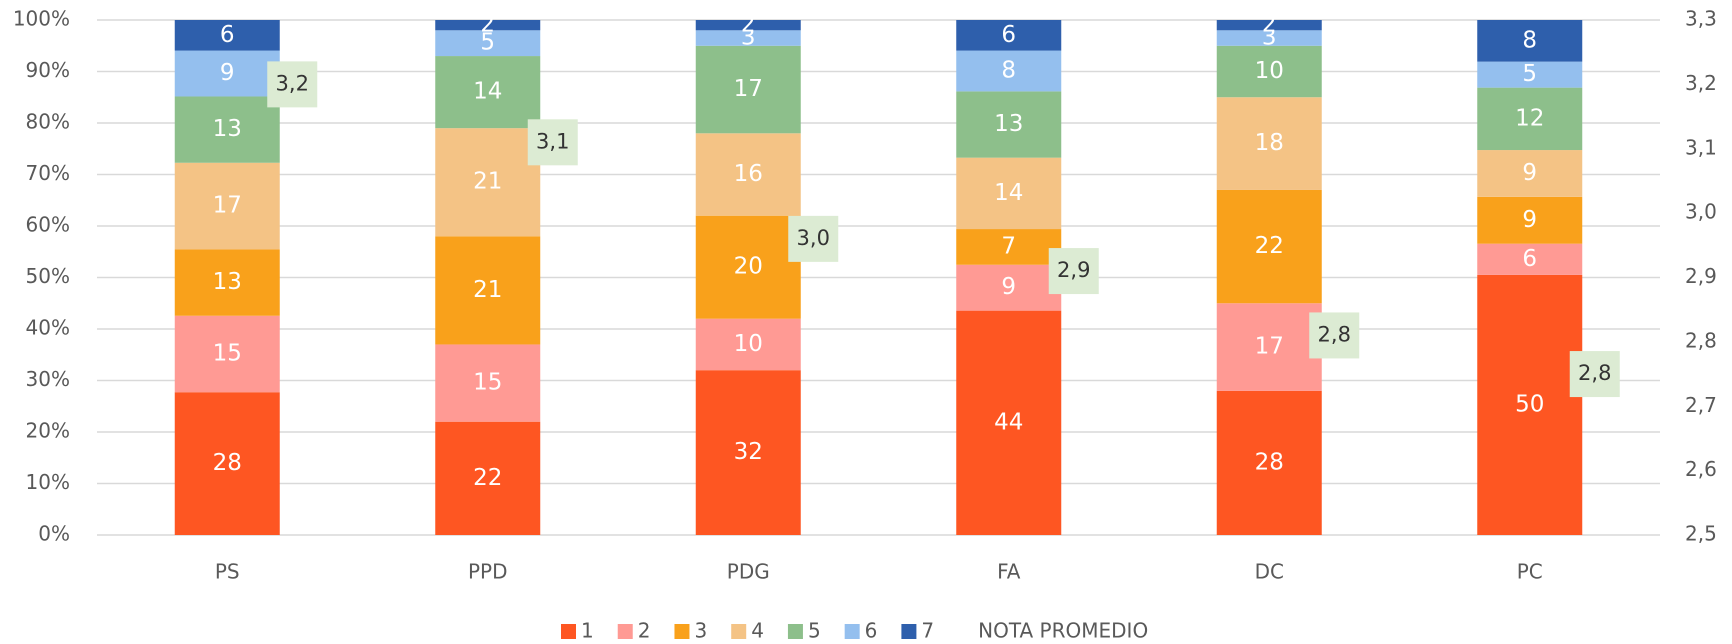 Image resolution: width=1732 pixels, height=644 pixels. I want to click on data-label: 15, so click(487, 383).